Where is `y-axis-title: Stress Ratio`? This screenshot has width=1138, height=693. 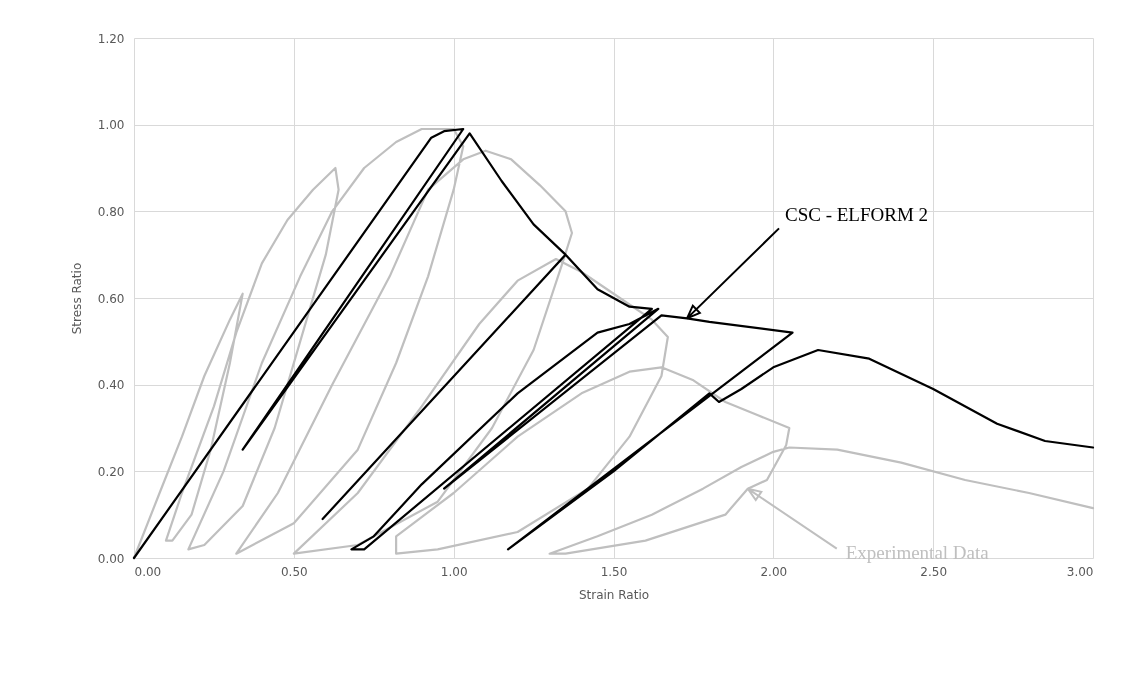 y-axis-title: Stress Ratio is located at coordinates (76, 298).